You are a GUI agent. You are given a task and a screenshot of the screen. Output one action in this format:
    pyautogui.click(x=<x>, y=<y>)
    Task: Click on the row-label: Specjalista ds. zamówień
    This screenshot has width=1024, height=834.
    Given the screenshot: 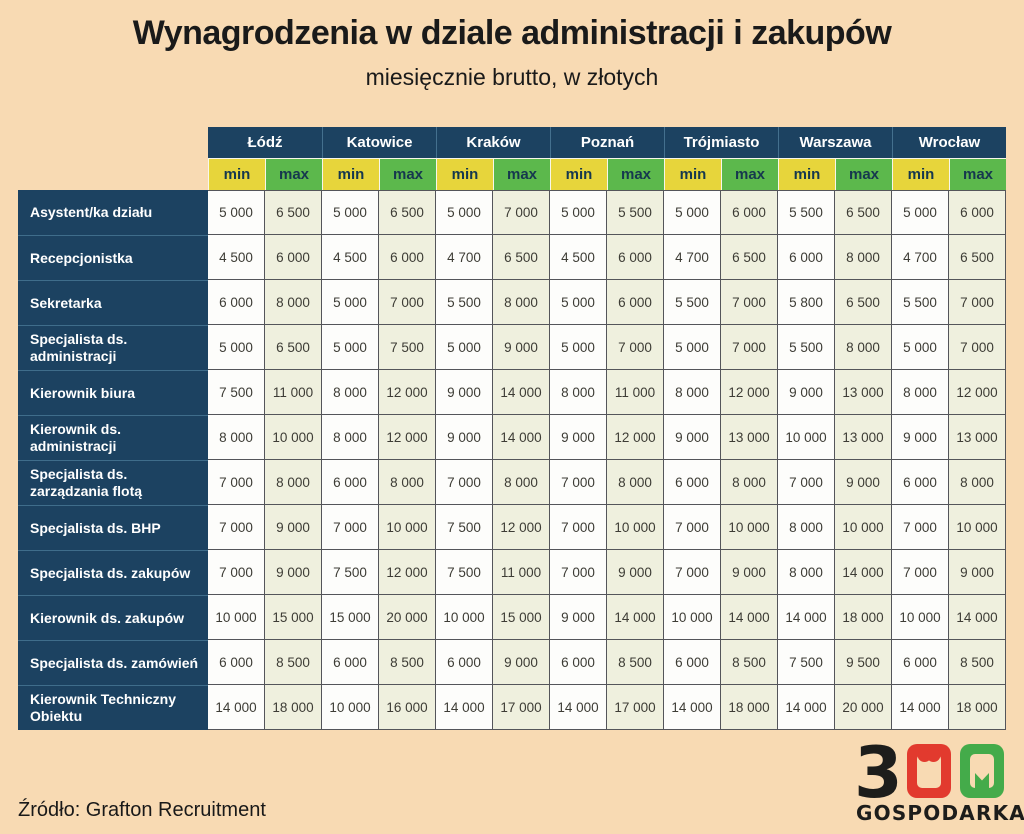 What is the action you would take?
    pyautogui.click(x=113, y=662)
    